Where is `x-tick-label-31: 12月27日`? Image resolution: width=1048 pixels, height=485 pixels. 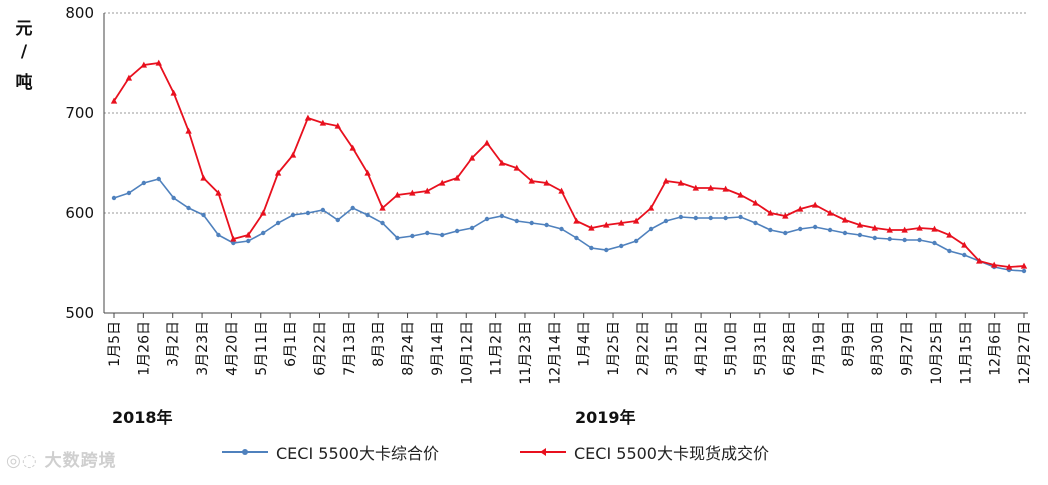 x-tick-label-31: 12月27日 is located at coordinates (1025, 353).